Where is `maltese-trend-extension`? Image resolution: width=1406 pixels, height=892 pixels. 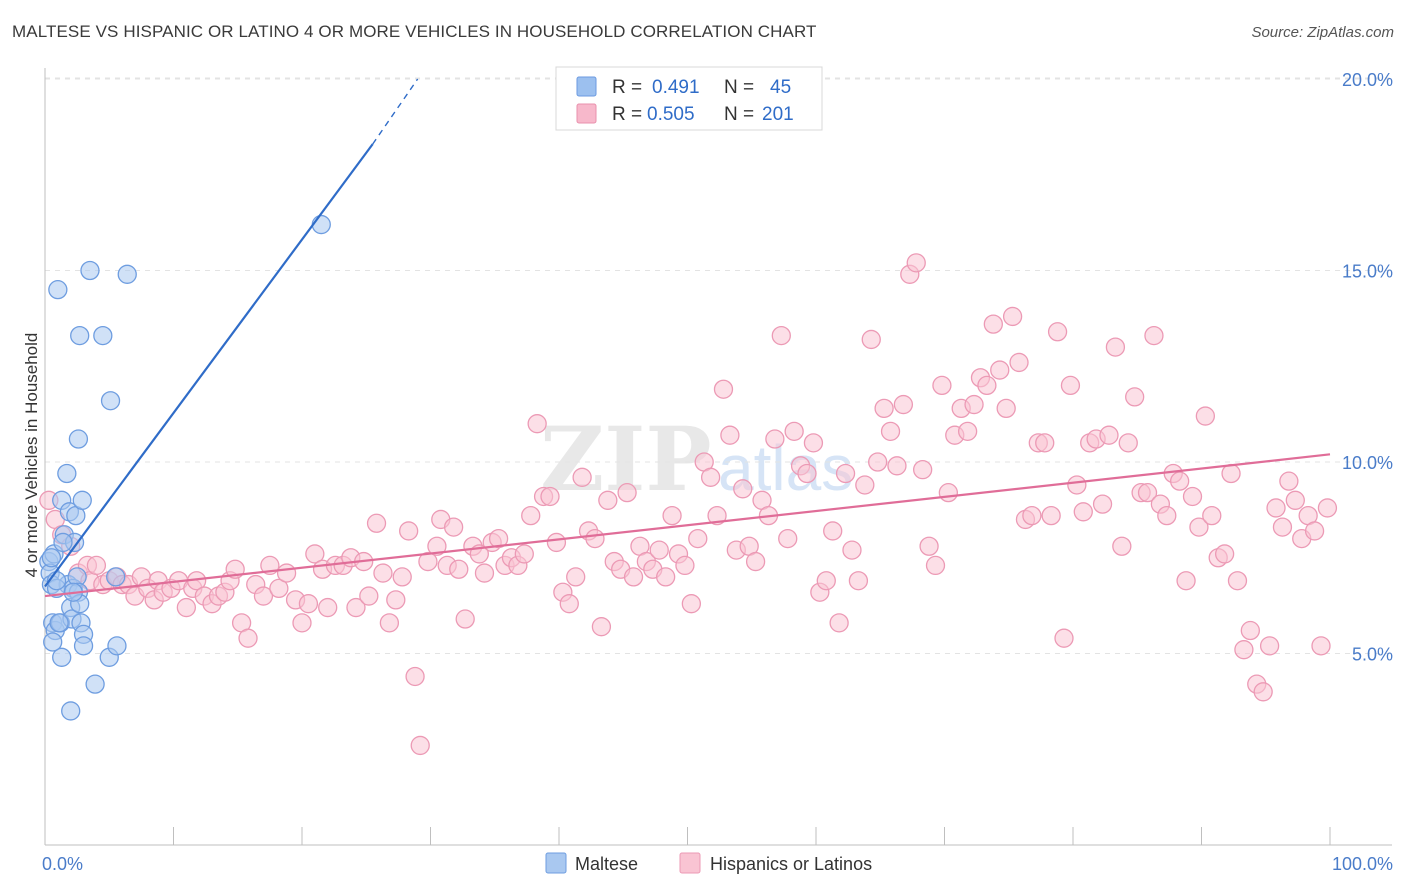
maltese-trend-extension is located at coordinates (395, 111).